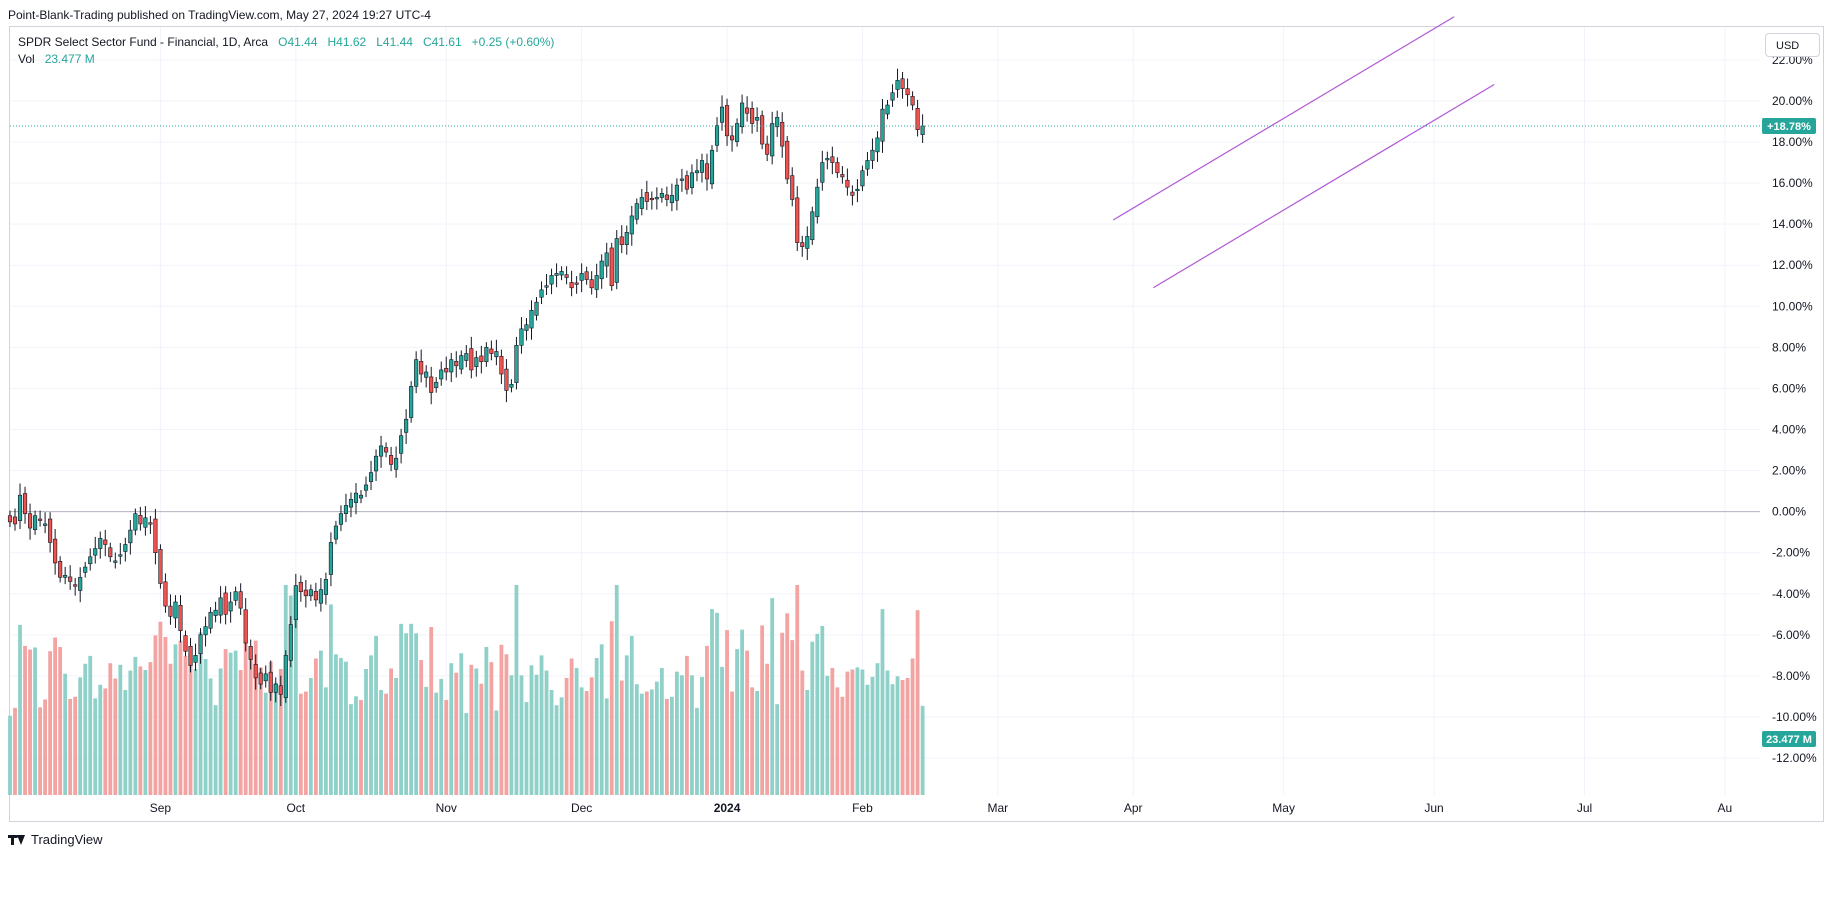 The width and height of the screenshot is (1835, 924). Describe the element at coordinates (1133, 808) in the screenshot. I see `x-tick-label: Apr` at that location.